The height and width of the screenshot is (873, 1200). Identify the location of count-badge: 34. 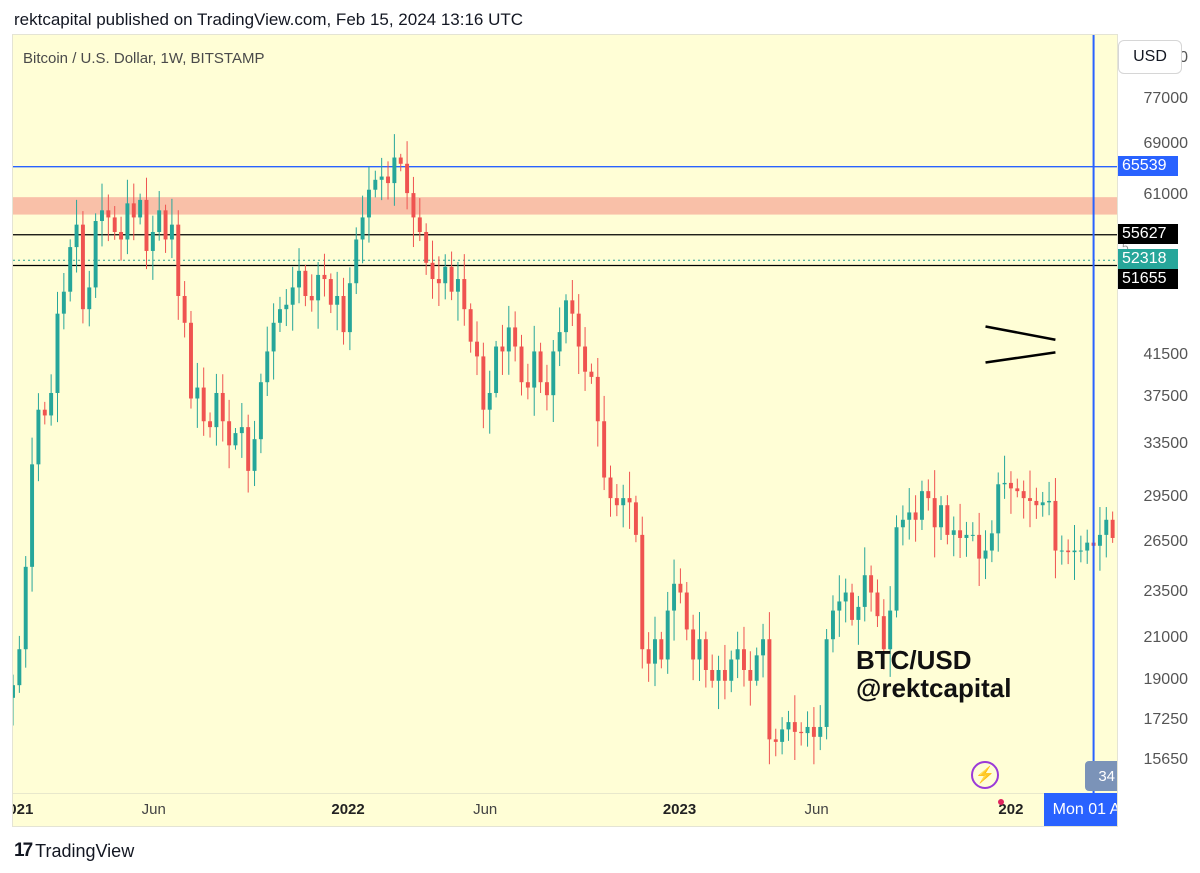
(1101, 776).